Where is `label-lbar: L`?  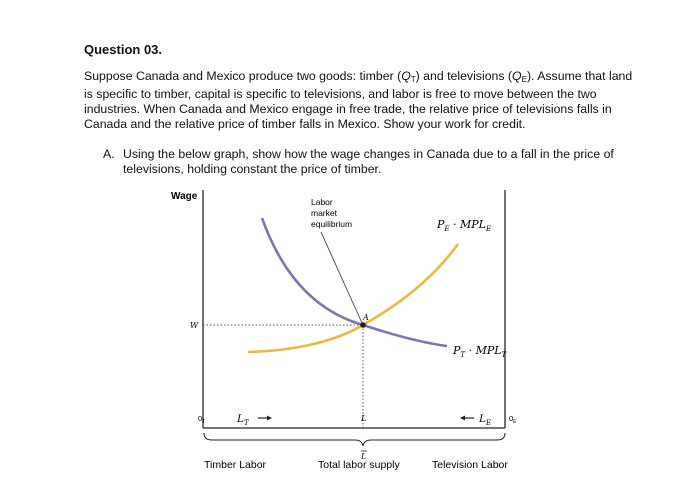
label-lbar: L is located at coordinates (363, 456).